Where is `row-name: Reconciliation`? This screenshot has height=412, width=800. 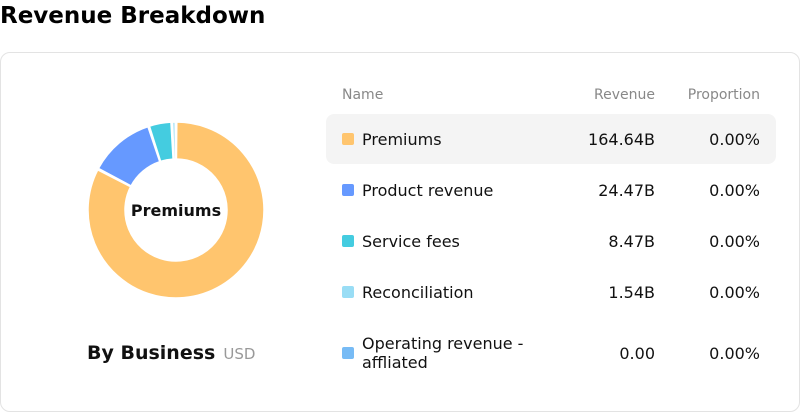
row-name: Reconciliation is located at coordinates (418, 292).